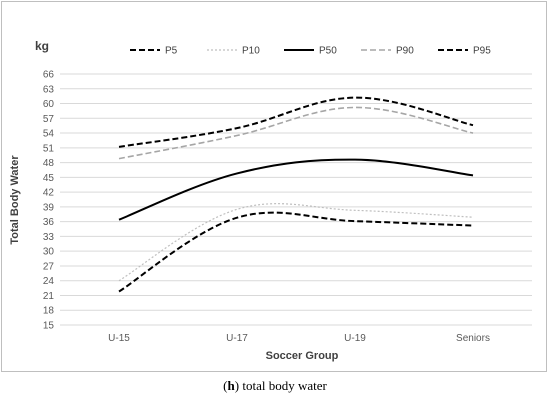 This screenshot has width=550, height=401. I want to click on y-tick-label-6: 33, so click(49, 237).